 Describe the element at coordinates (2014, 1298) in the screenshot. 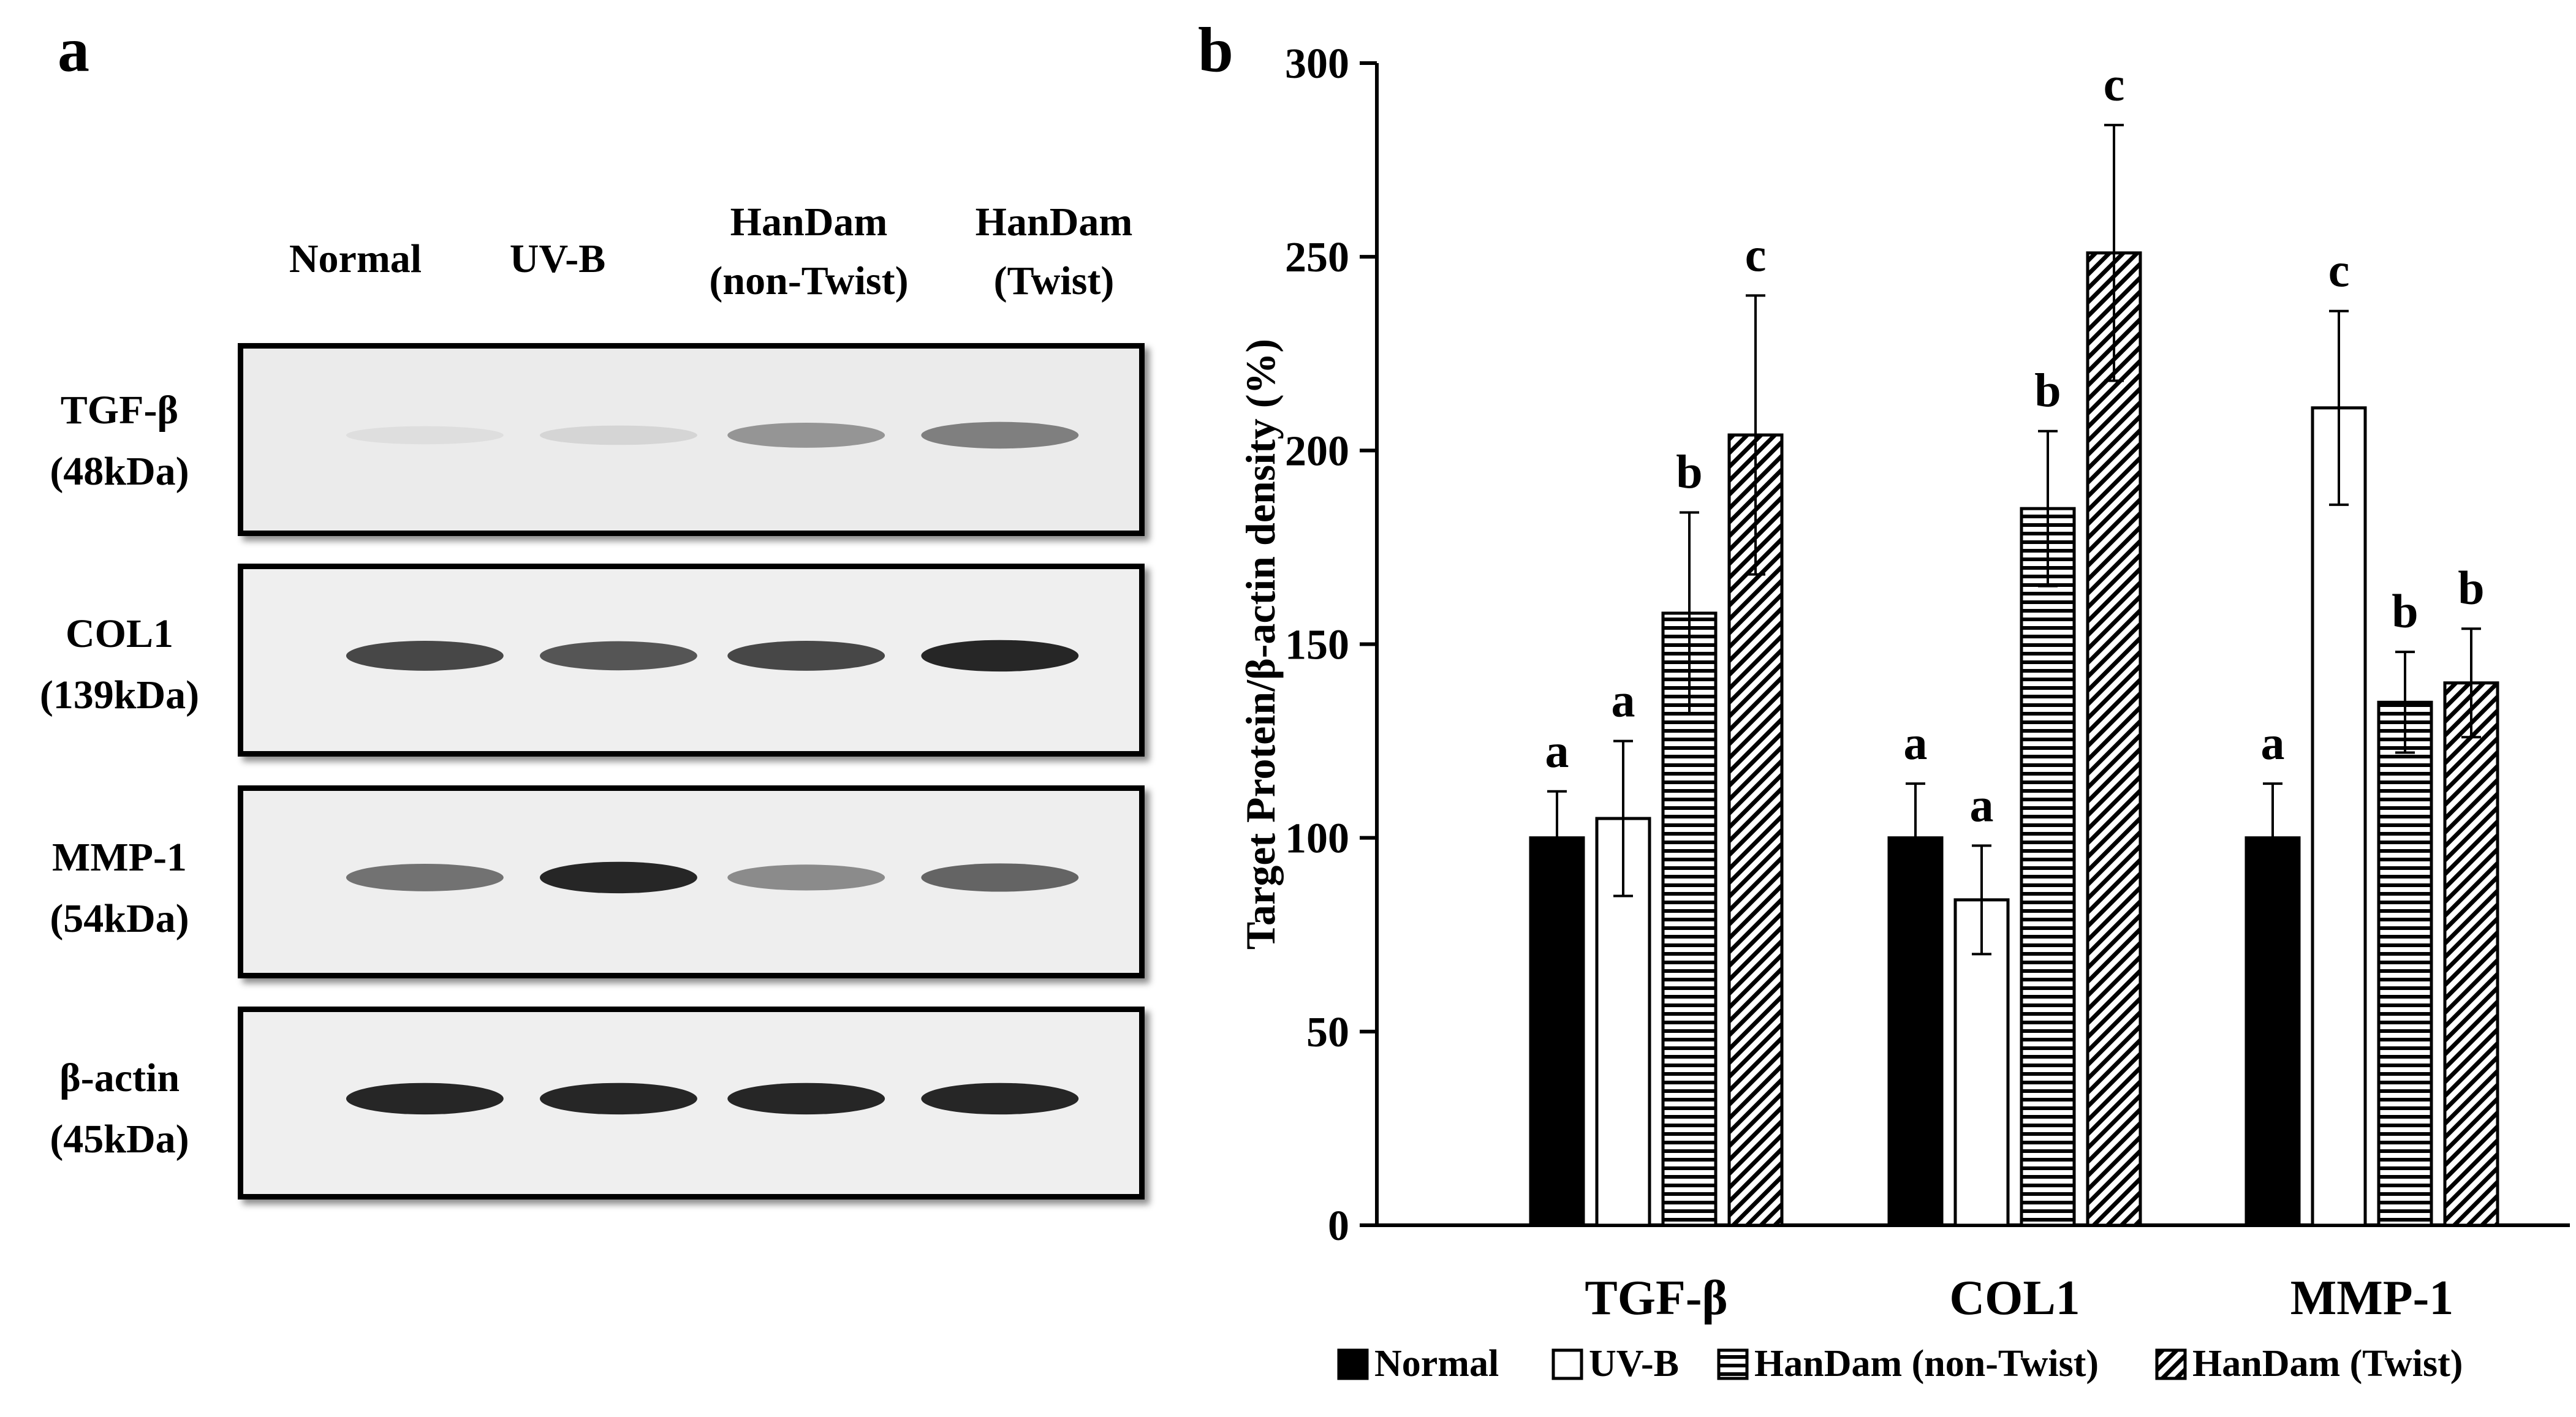

I see `x-category-label: COL1` at that location.